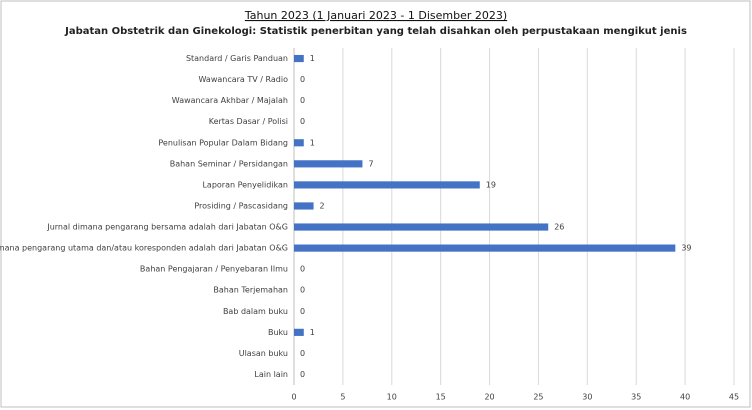 Image resolution: width=752 pixels, height=410 pixels. I want to click on y-tick-label: Lain lain, so click(271, 374).